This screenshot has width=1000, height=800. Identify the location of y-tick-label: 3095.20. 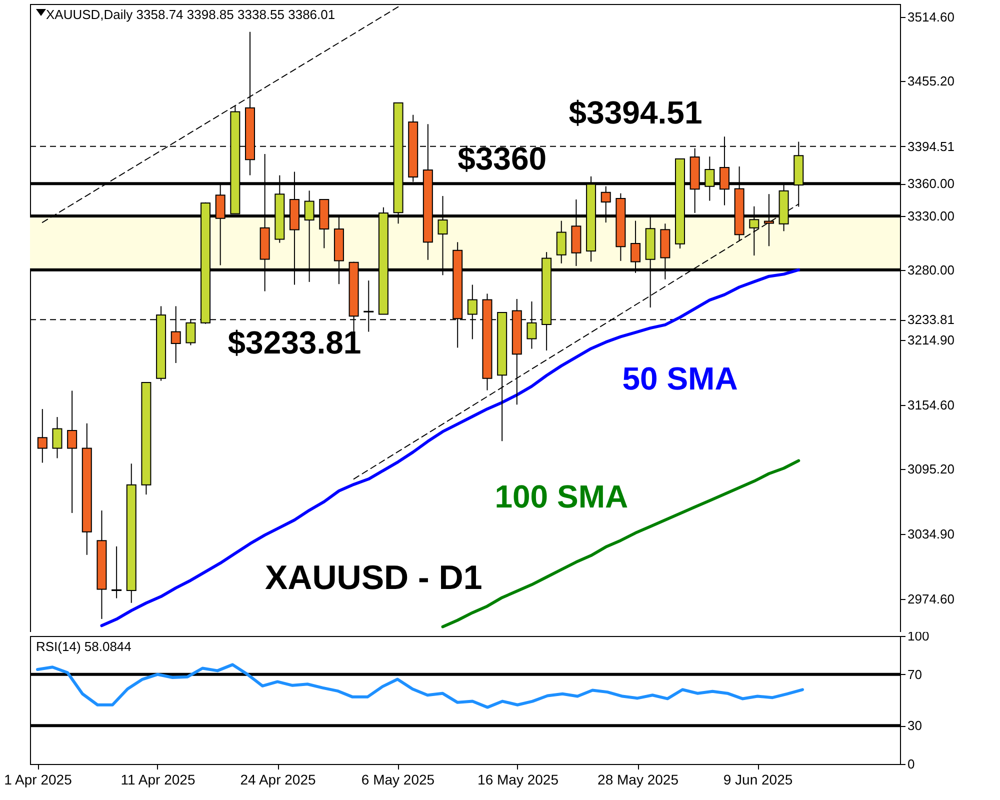
(931, 469).